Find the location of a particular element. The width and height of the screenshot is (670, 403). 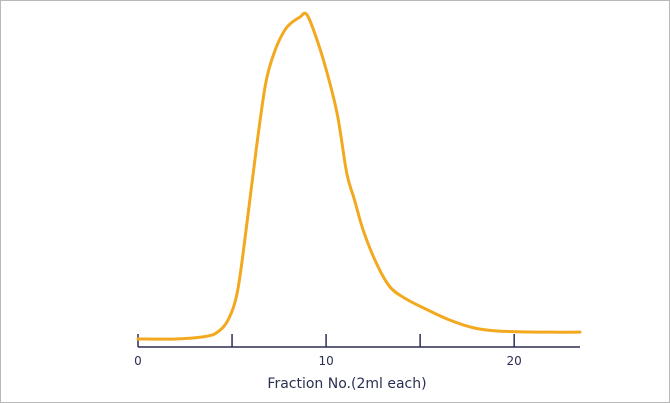

x-axis-ticks is located at coordinates (326, 340).